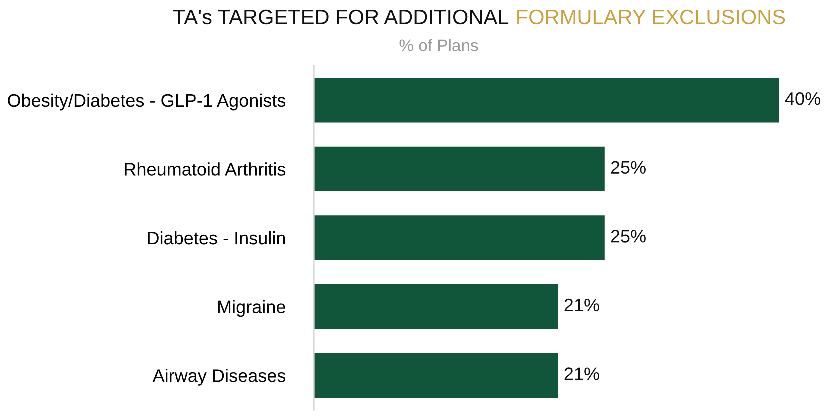 The width and height of the screenshot is (827, 419). I want to click on y-tick-label: Airway Diseases, so click(219, 377).